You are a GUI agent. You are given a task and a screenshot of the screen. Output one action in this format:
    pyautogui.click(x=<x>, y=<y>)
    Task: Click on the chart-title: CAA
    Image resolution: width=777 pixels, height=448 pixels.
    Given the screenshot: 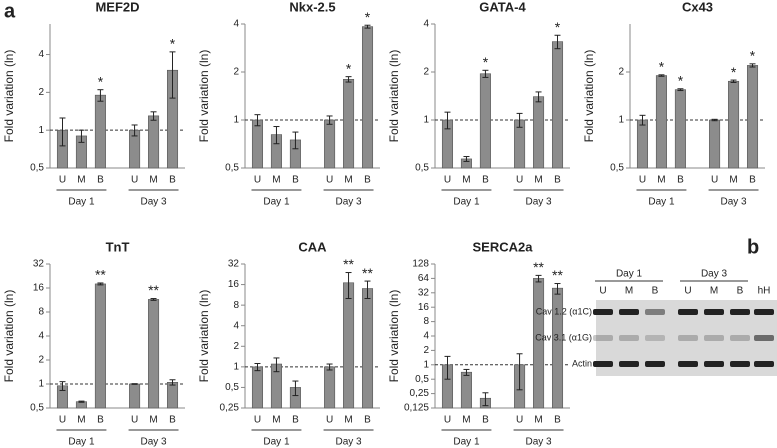 What is the action you would take?
    pyautogui.click(x=312, y=246)
    